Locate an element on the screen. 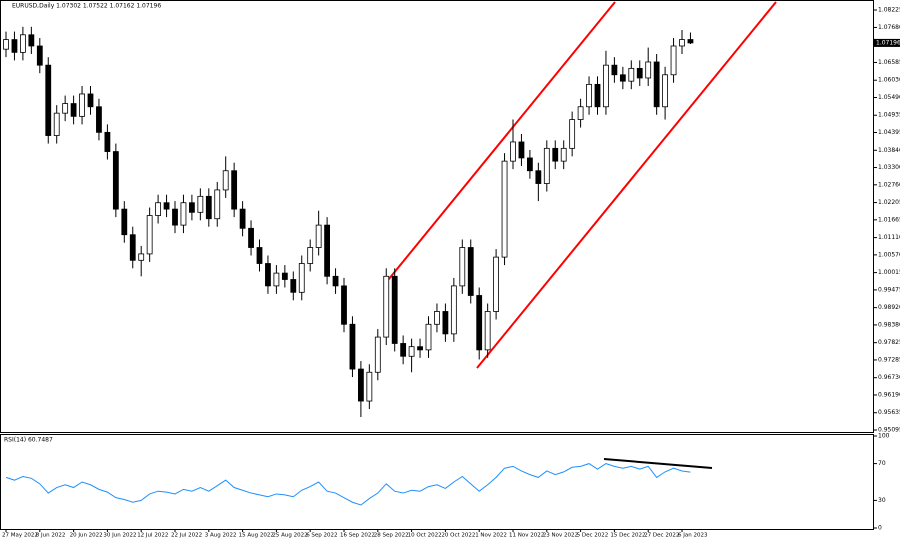  y-tick-label: 100 is located at coordinates (884, 436).